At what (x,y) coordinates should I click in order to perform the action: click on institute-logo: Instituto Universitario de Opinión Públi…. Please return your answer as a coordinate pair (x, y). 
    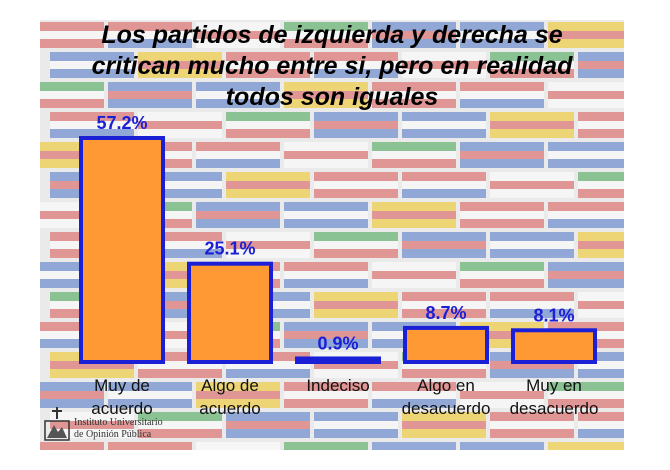
    Looking at the image, I should click on (124, 425).